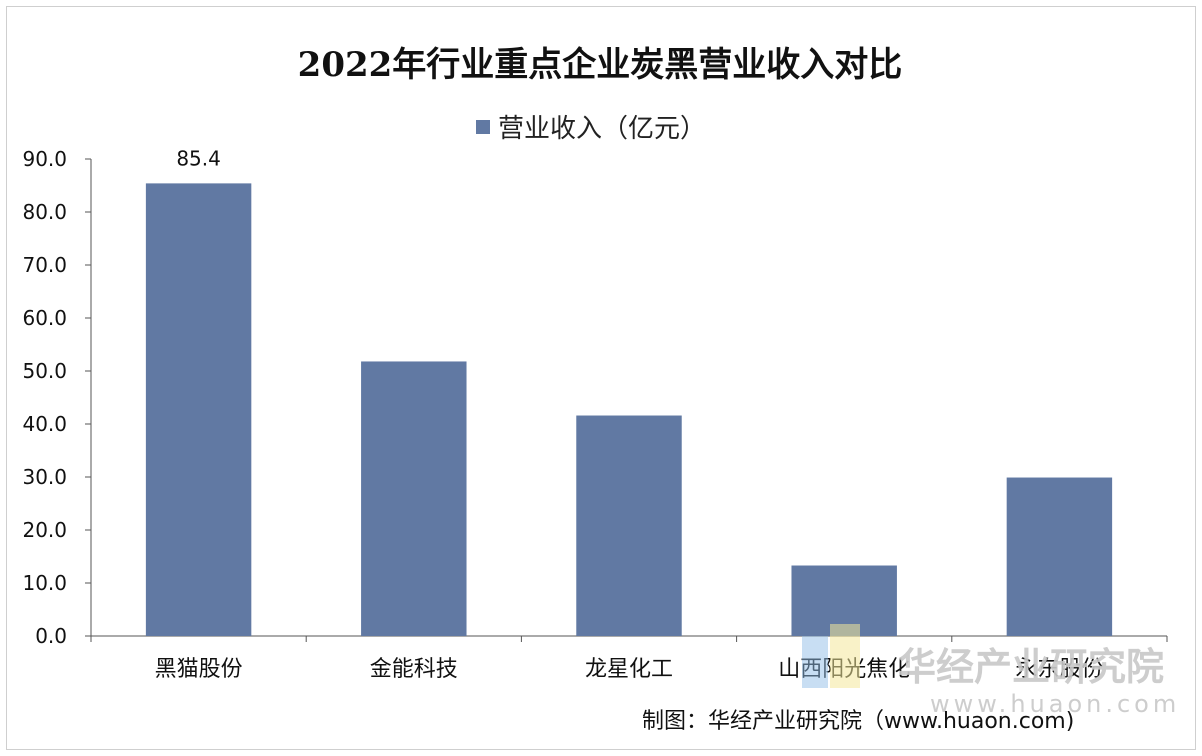  Describe the element at coordinates (198, 158) in the screenshot. I see `data-label: 85.4` at that location.